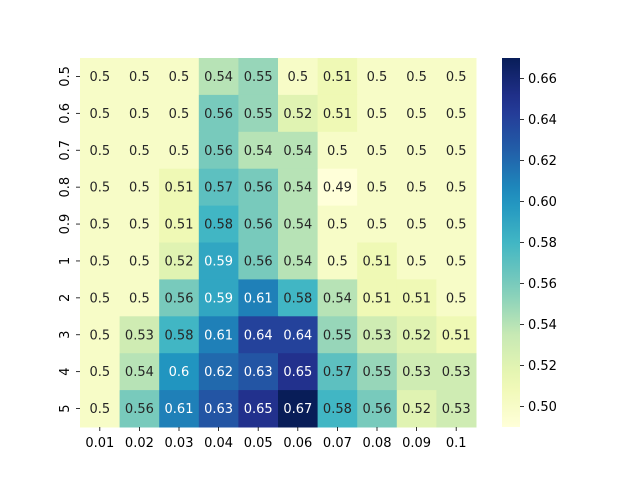 The width and height of the screenshot is (640, 480). I want to click on cell-value-label: 0.6, so click(179, 372).